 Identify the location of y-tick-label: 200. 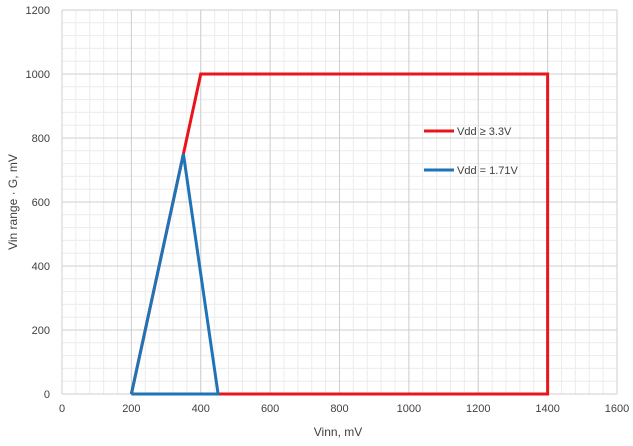
(41, 331).